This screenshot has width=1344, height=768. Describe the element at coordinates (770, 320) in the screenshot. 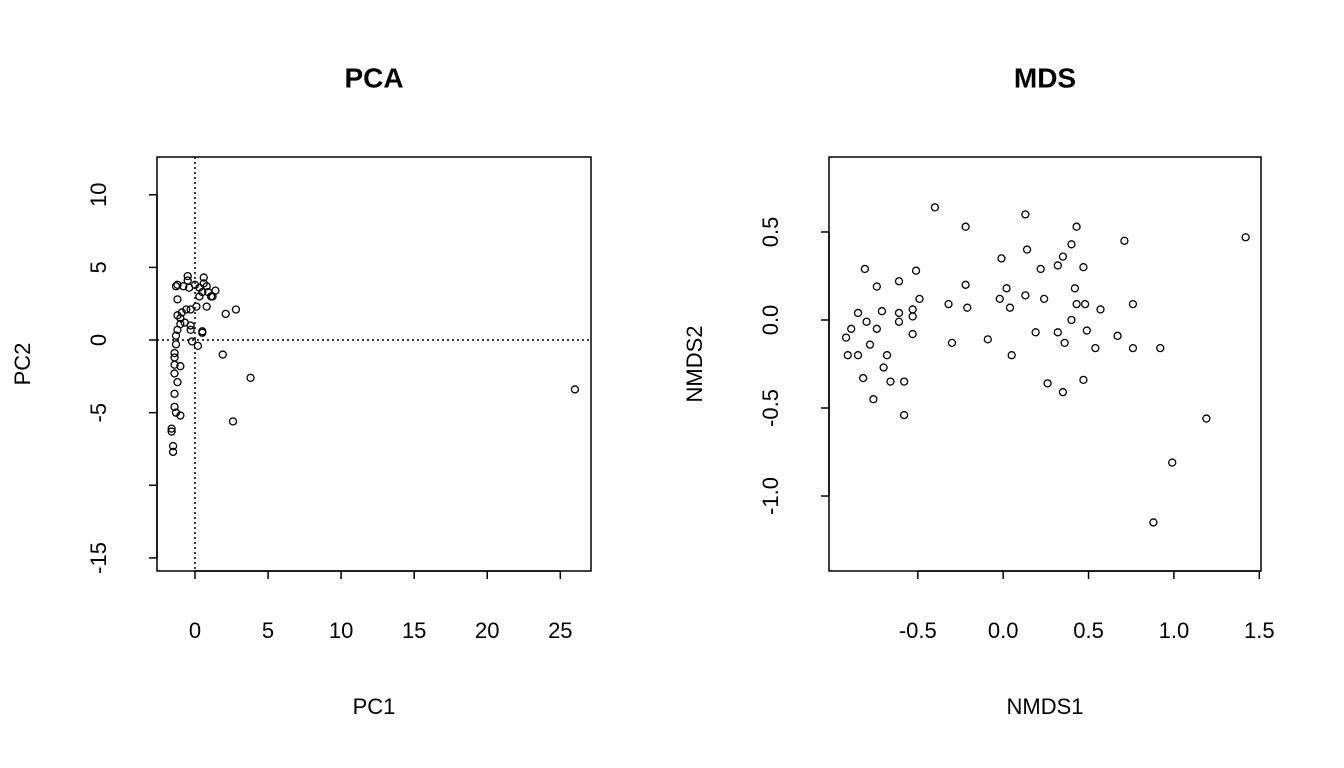

I see `y-tick-label: 0.0` at that location.